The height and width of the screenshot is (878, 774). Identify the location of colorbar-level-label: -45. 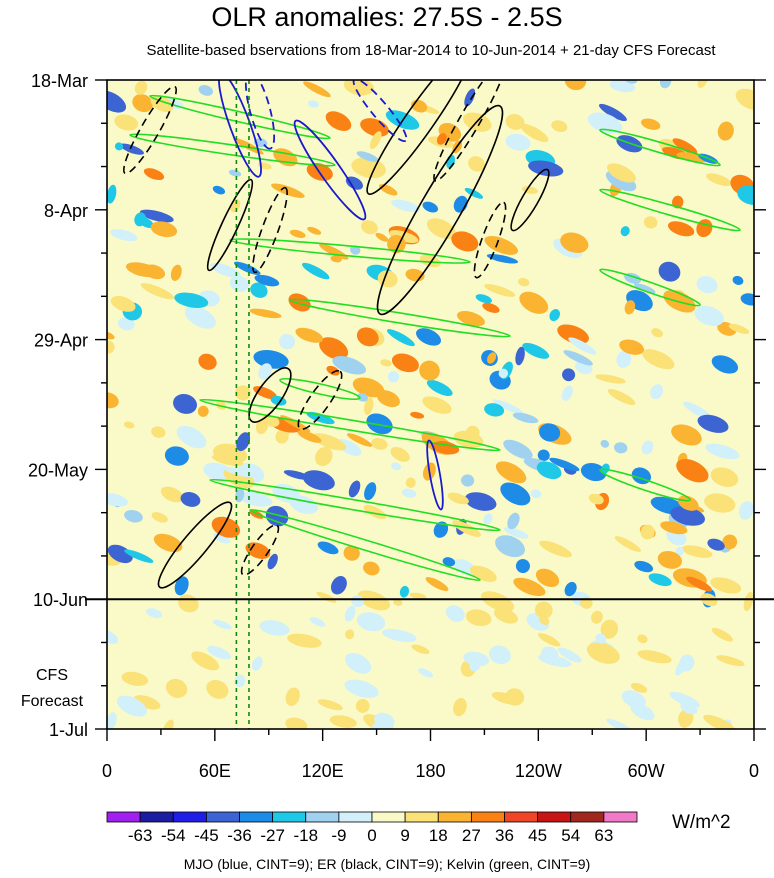
(206, 835).